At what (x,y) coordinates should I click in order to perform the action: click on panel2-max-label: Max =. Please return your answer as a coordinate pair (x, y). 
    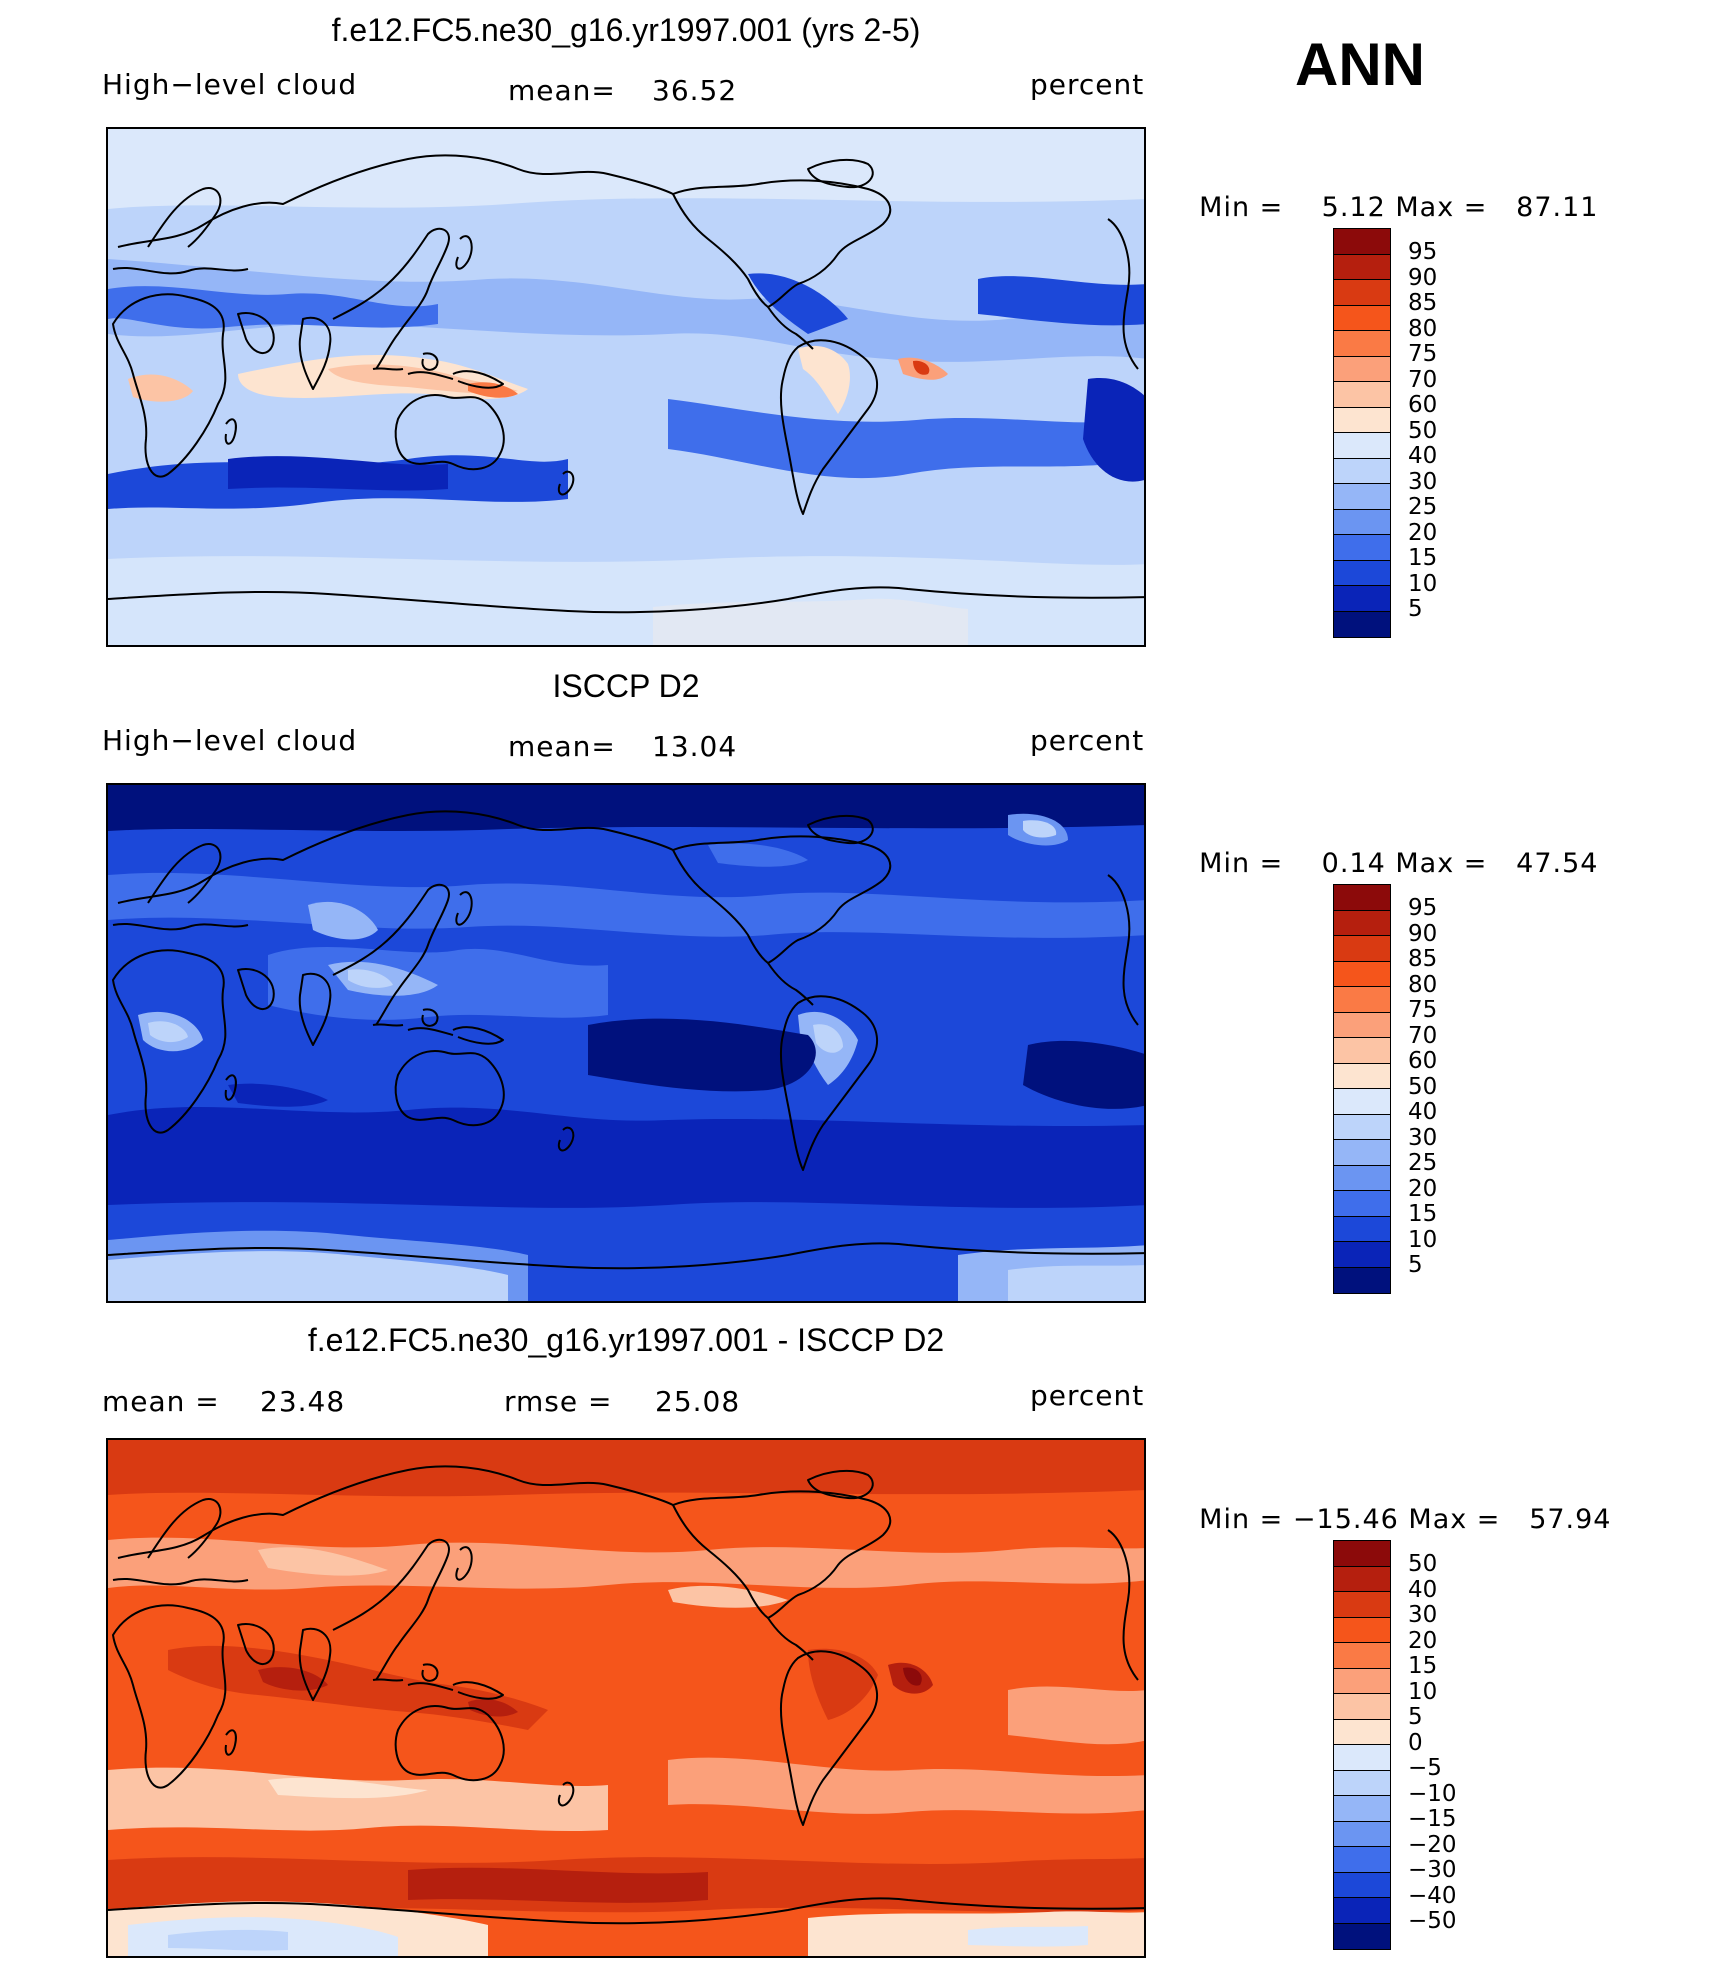
    Looking at the image, I should click on (1441, 863).